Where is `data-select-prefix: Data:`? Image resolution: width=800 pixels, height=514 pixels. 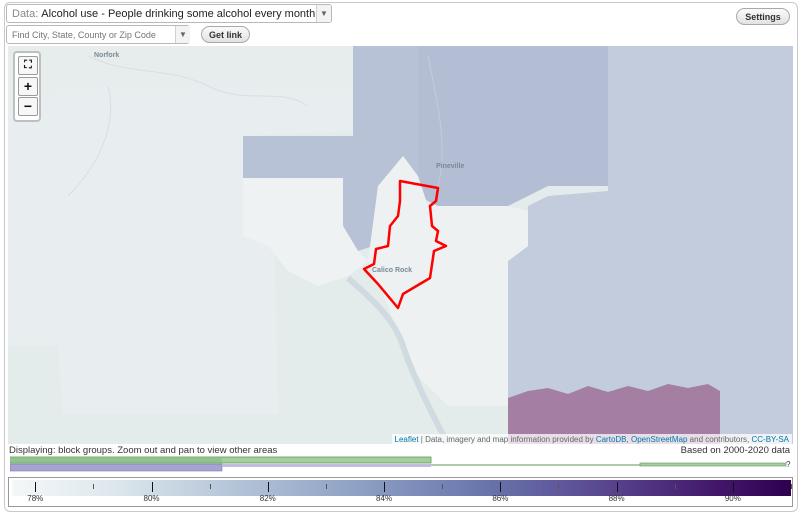 data-select-prefix: Data: is located at coordinates (25, 14).